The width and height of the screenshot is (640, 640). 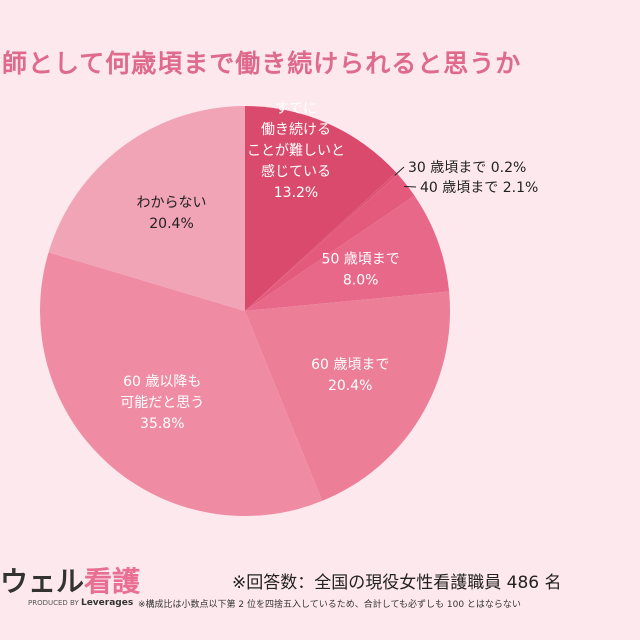 What do you see at coordinates (350, 365) in the screenshot?
I see `slice-label: 60 歳頃まで` at bounding box center [350, 365].